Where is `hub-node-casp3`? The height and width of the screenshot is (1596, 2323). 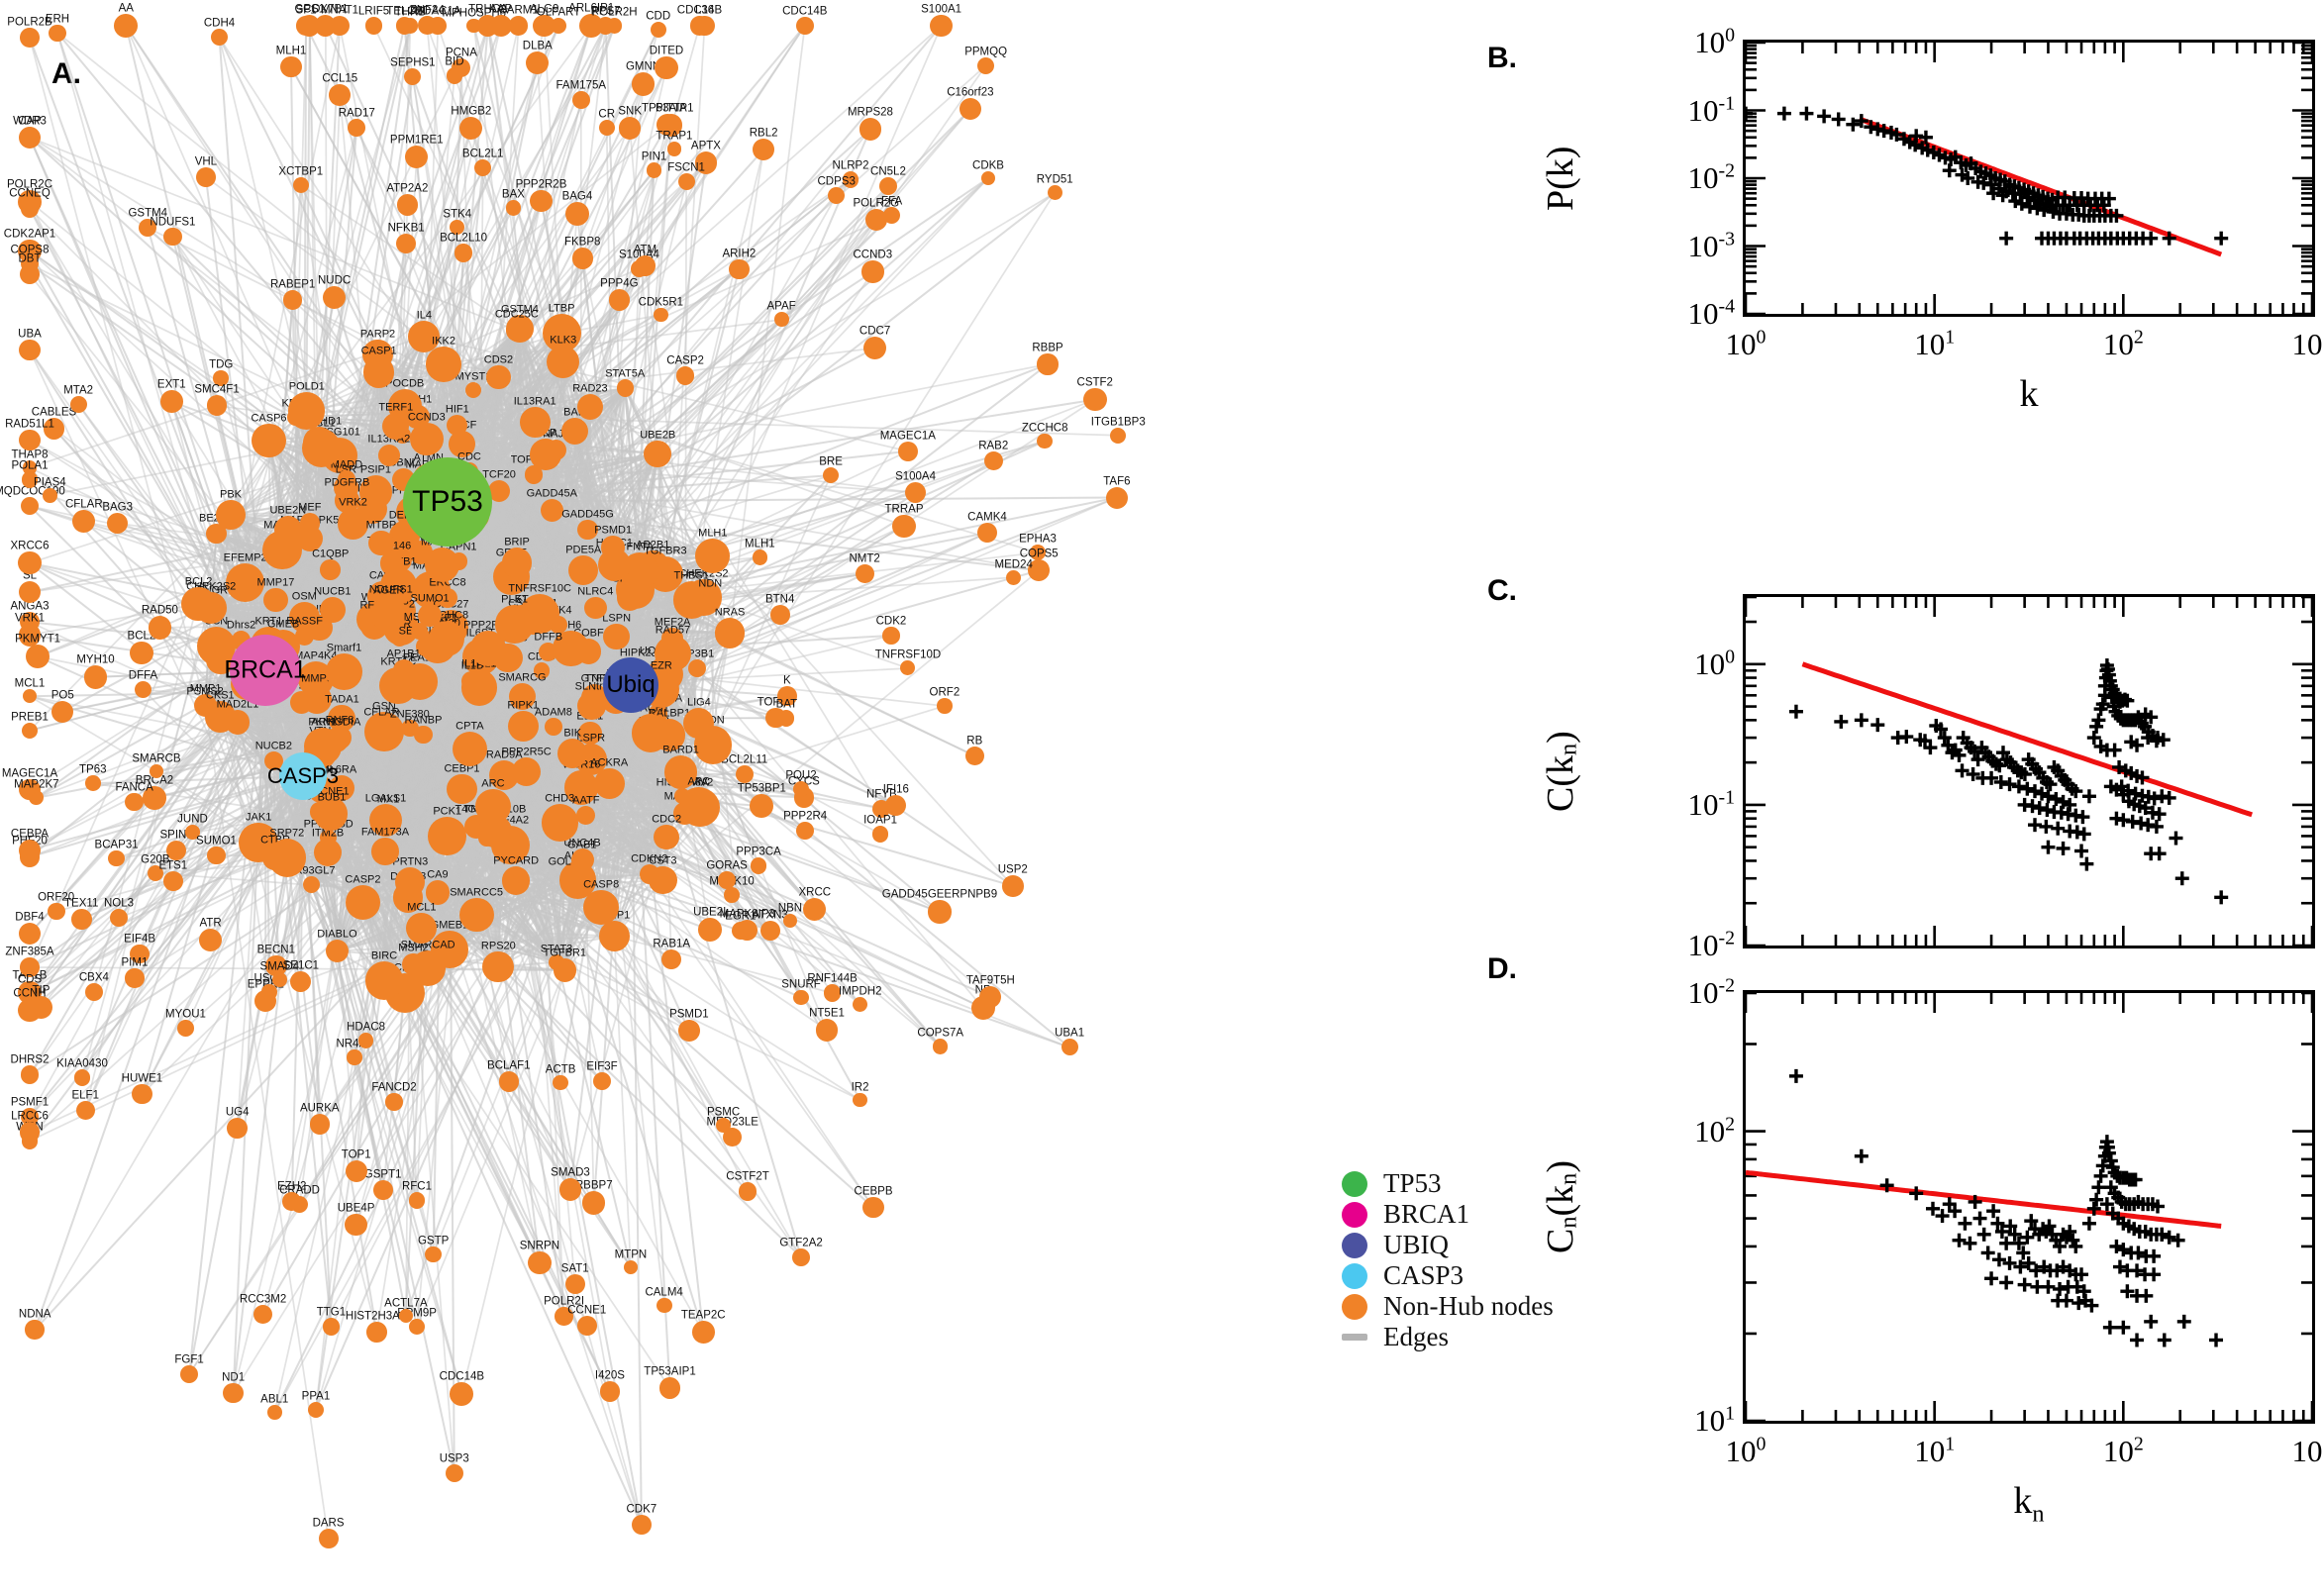 hub-node-casp3 is located at coordinates (303, 776).